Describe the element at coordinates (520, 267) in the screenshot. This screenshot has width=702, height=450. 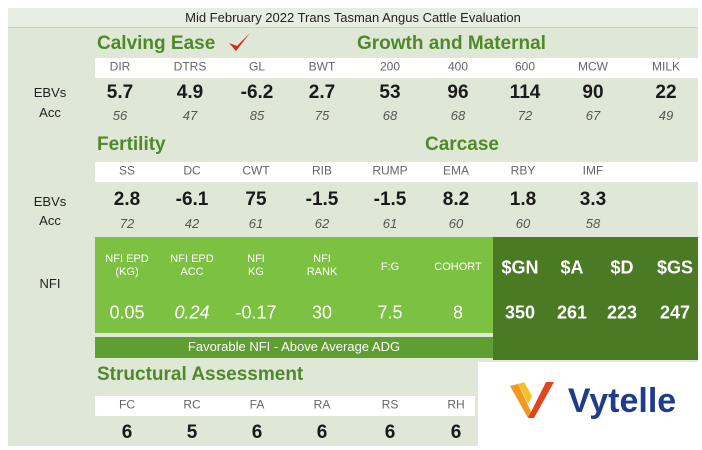
I see `index-label: $GN` at that location.